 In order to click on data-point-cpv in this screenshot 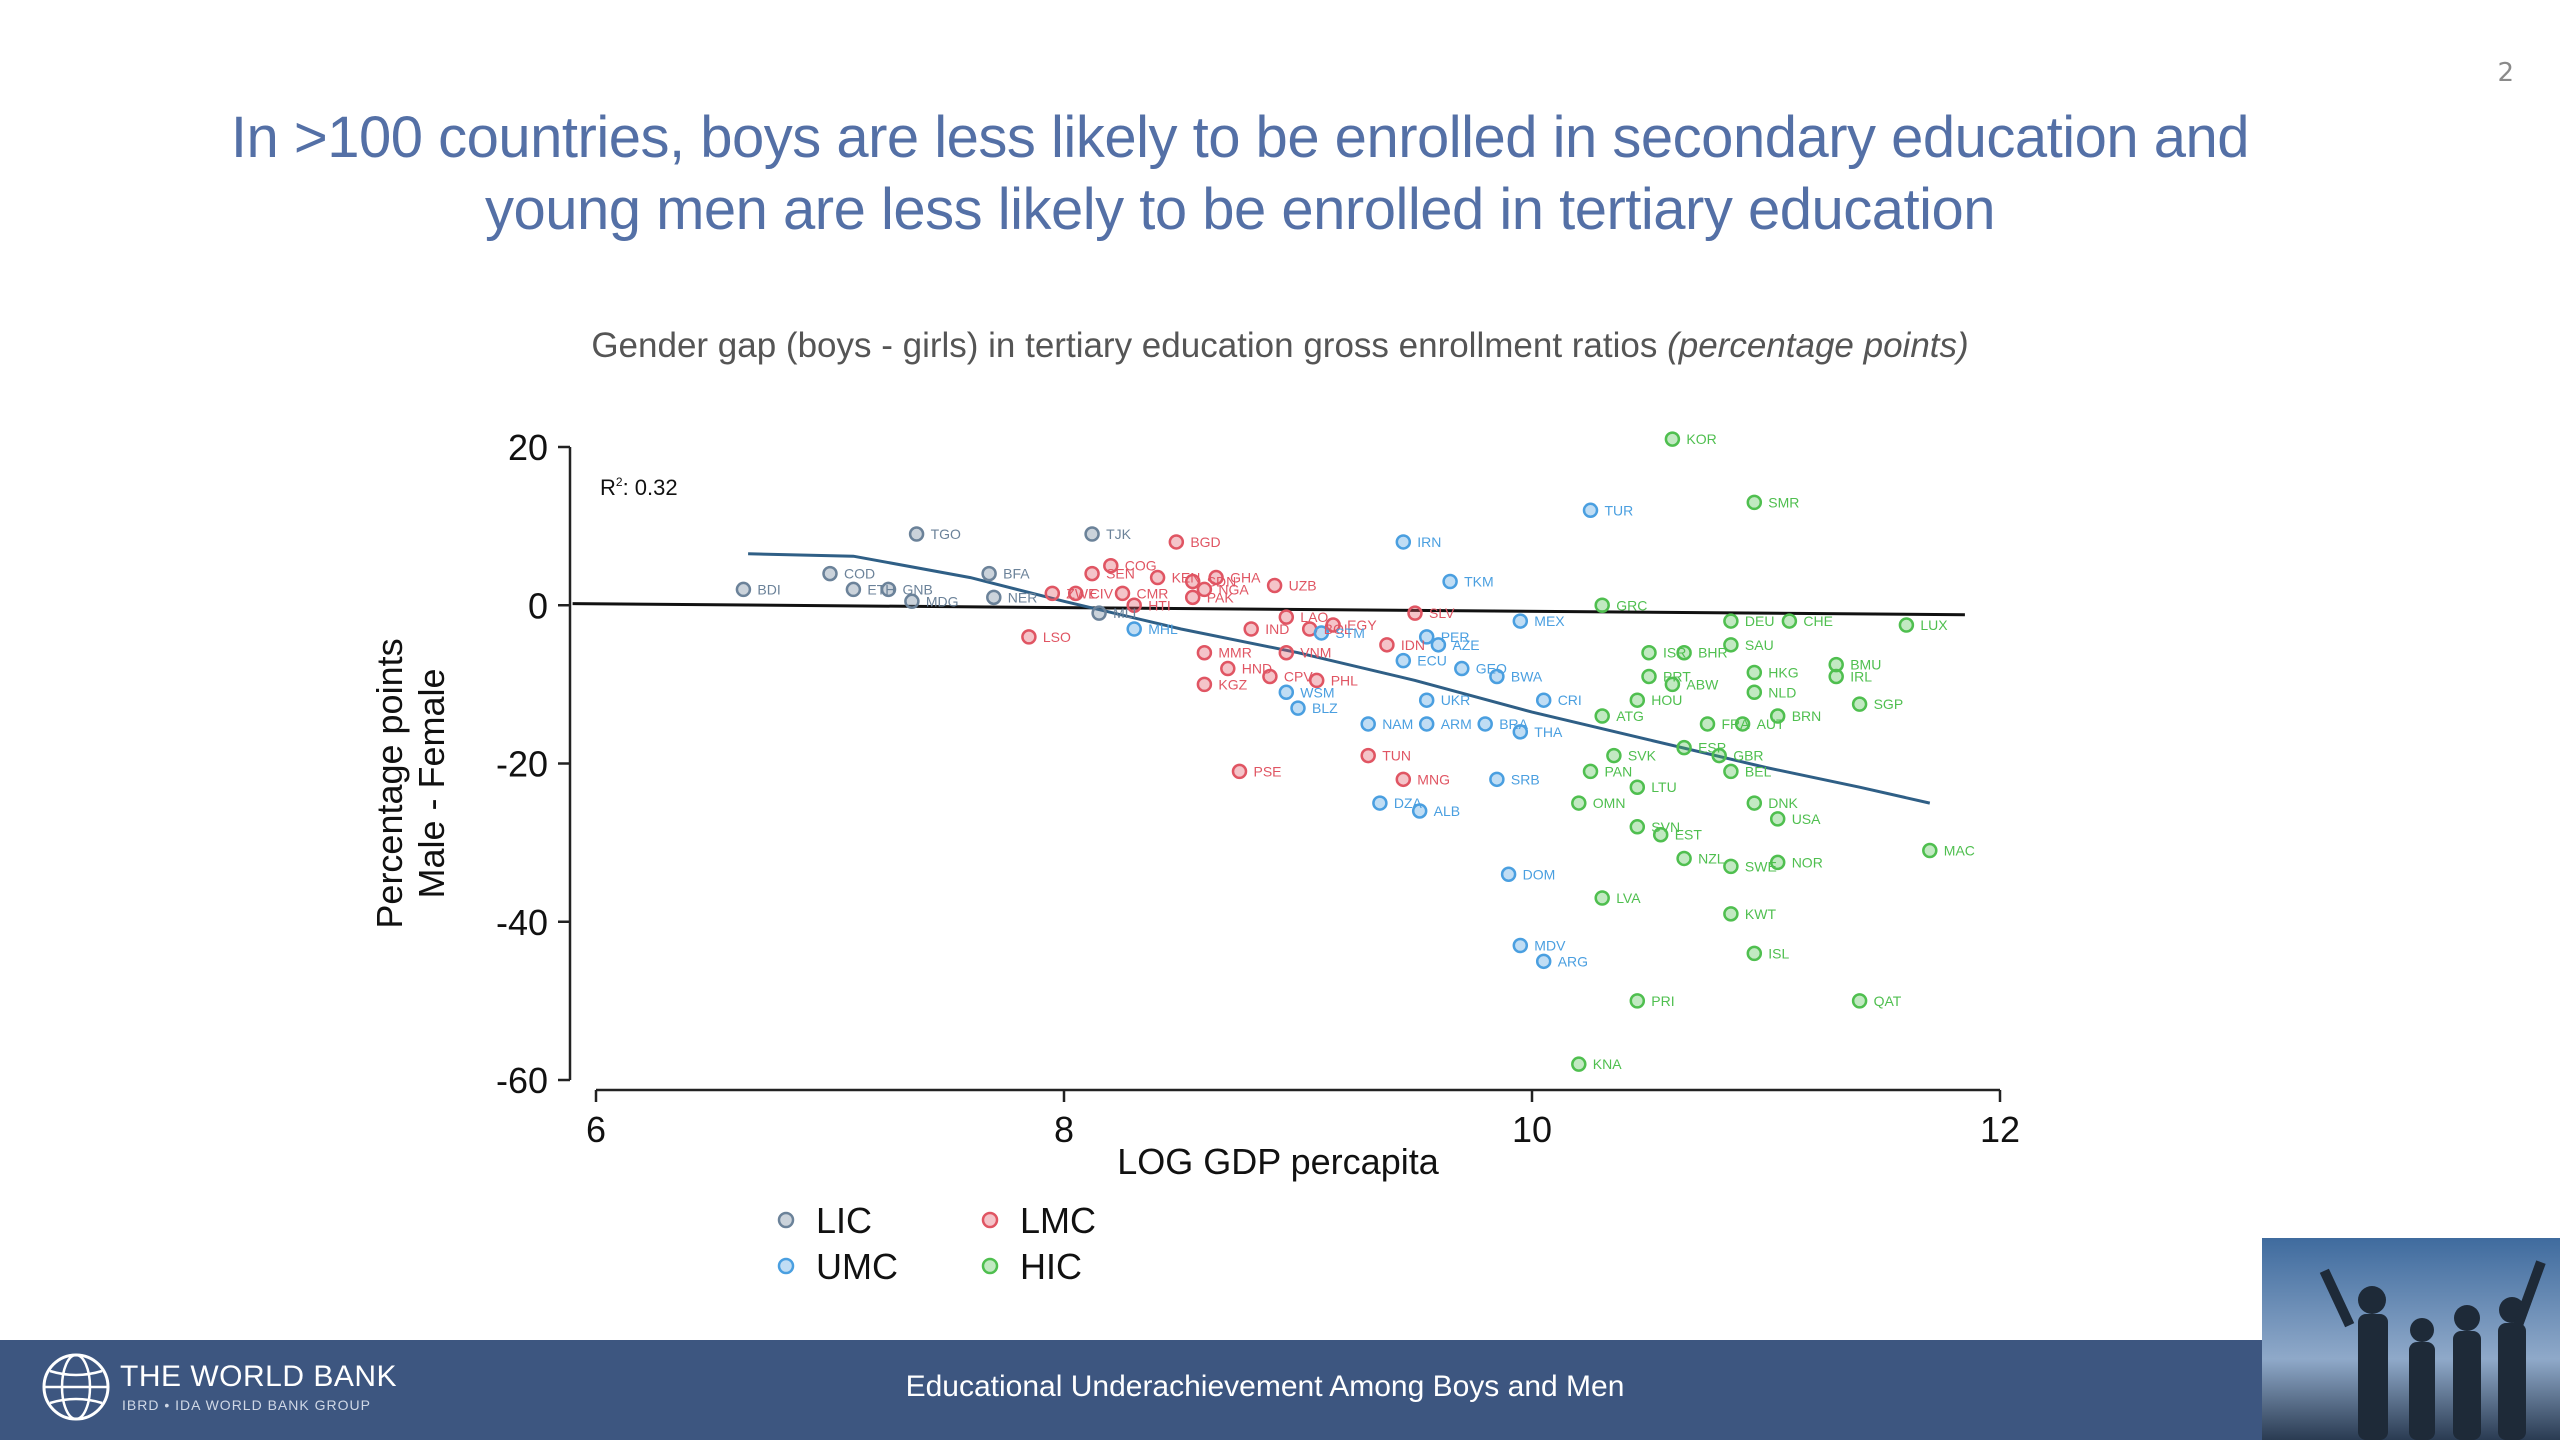, I will do `click(1270, 676)`.